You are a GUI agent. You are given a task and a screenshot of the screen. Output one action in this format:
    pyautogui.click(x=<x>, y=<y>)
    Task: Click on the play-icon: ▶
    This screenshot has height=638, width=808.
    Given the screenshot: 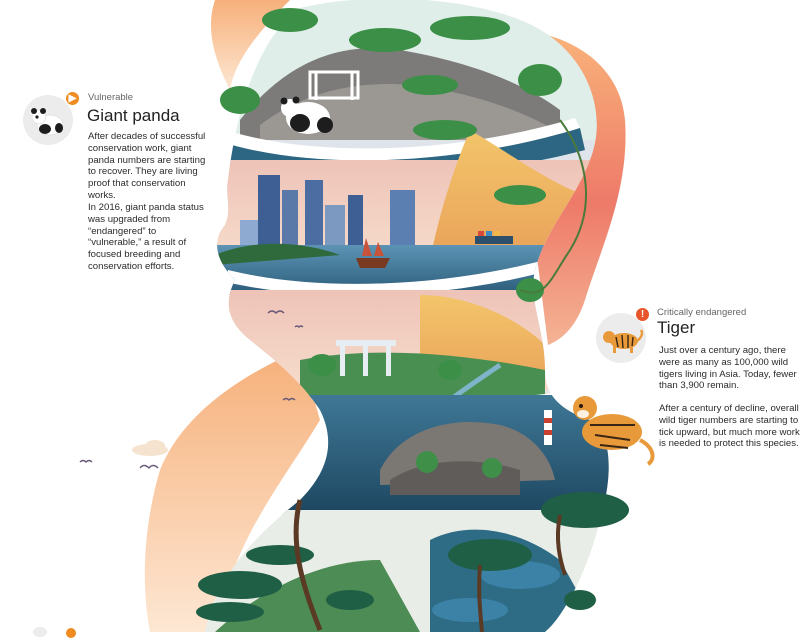 What is the action you would take?
    pyautogui.click(x=72, y=98)
    